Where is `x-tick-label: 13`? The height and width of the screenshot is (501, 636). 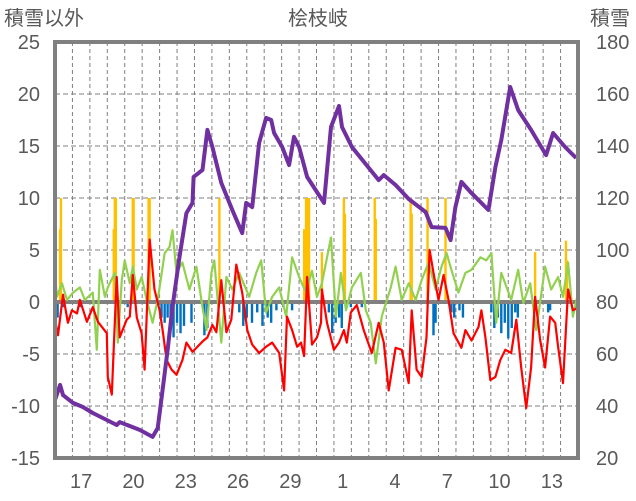 x-tick-label: 13 is located at coordinates (552, 482).